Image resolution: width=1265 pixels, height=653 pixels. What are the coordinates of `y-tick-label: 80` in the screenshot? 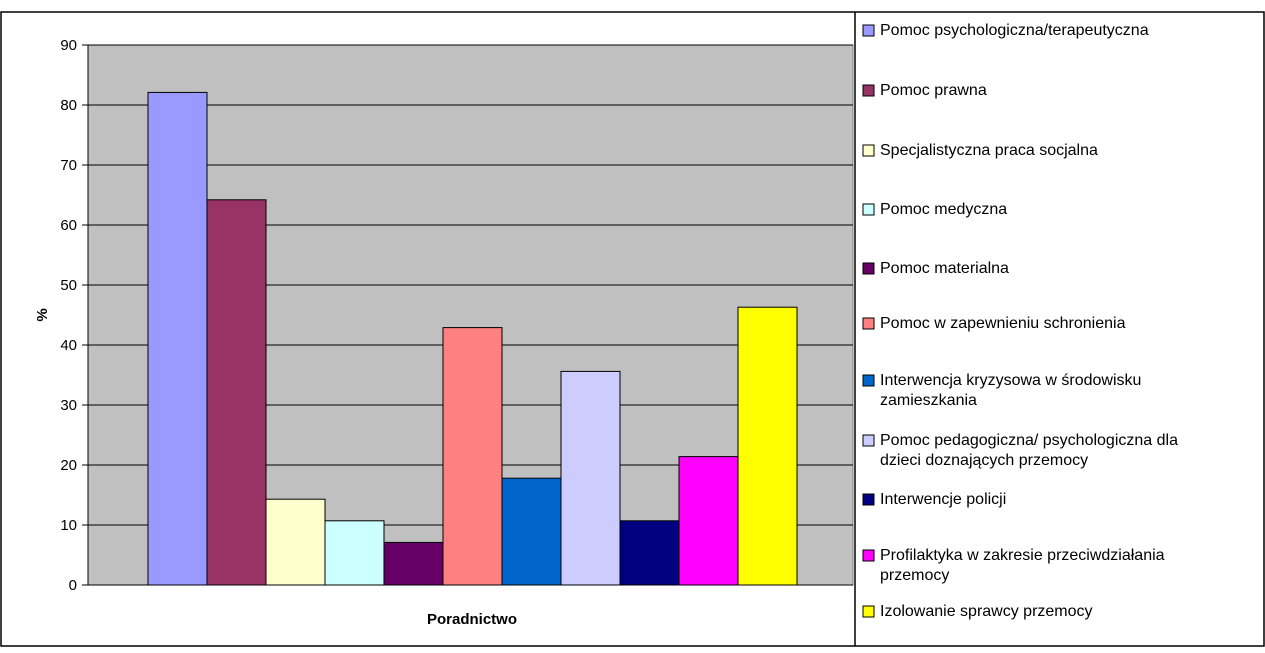 It's located at (68, 105).